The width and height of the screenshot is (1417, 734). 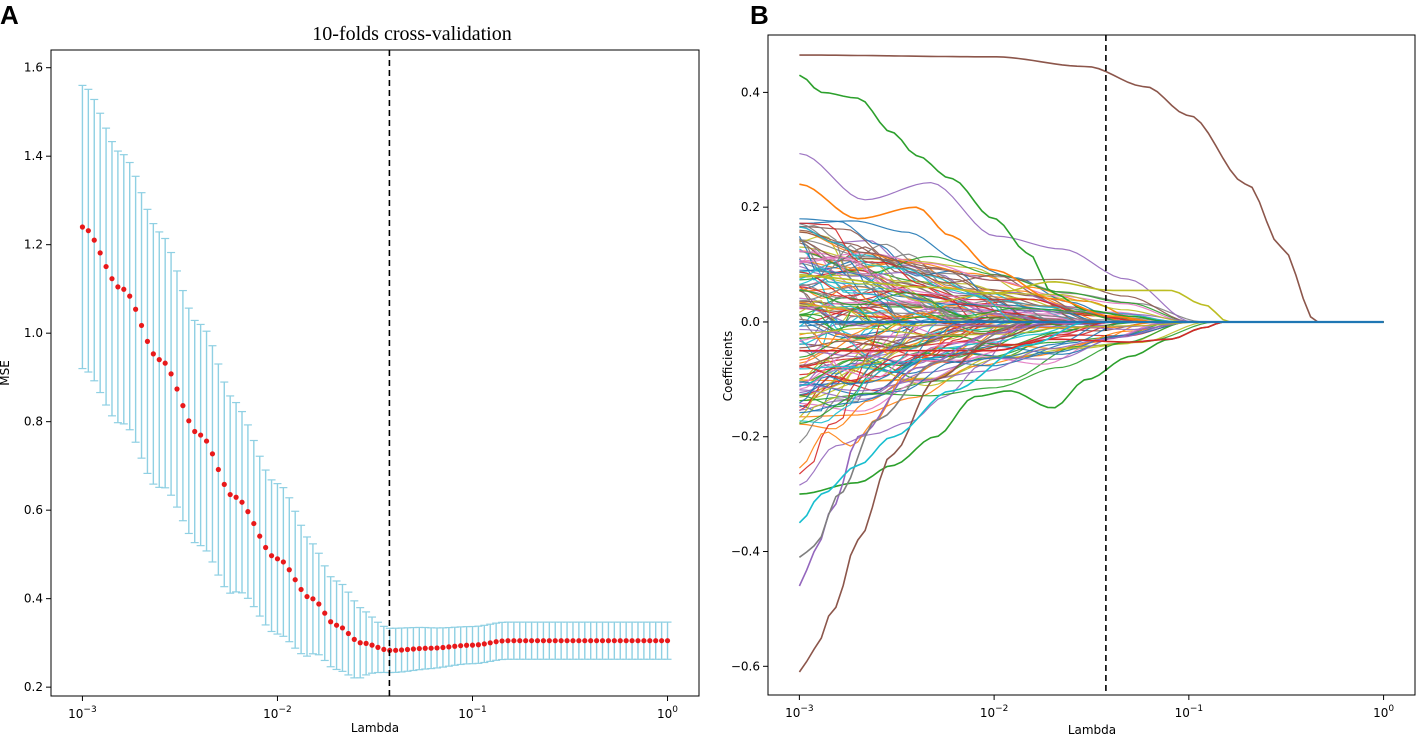 What do you see at coordinates (745, 666) in the screenshot?
I see `y-tick-label: −0.6` at bounding box center [745, 666].